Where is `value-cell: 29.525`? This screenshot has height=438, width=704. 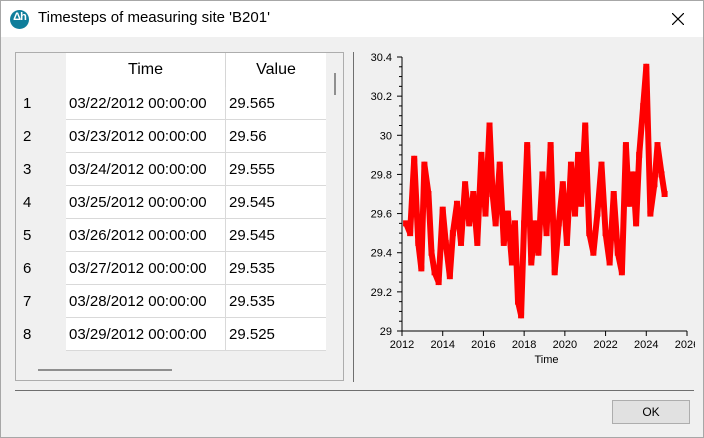 value-cell: 29.525 is located at coordinates (276, 334).